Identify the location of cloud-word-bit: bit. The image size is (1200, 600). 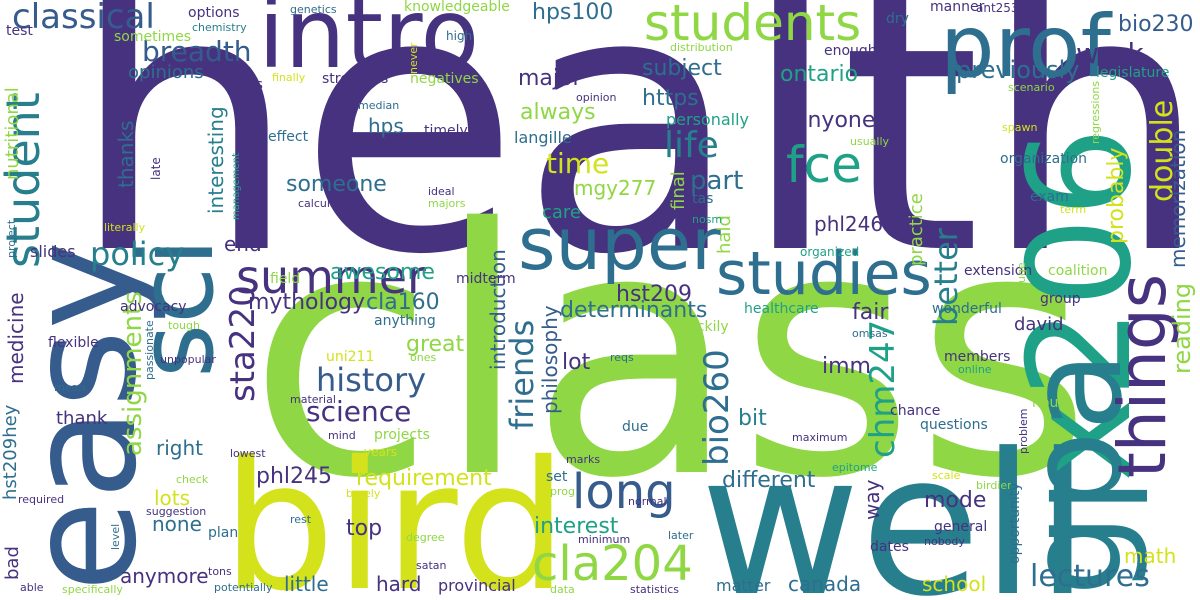
(752, 418).